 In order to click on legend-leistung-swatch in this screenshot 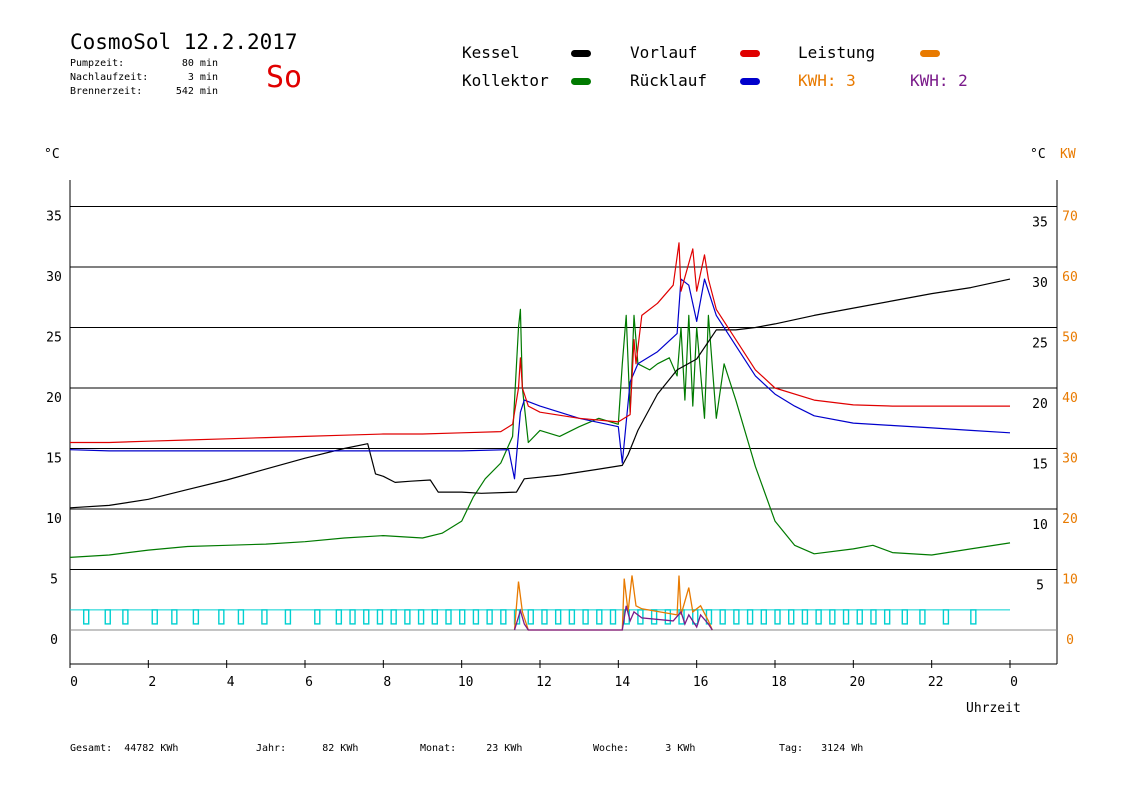, I will do `click(930, 53)`.